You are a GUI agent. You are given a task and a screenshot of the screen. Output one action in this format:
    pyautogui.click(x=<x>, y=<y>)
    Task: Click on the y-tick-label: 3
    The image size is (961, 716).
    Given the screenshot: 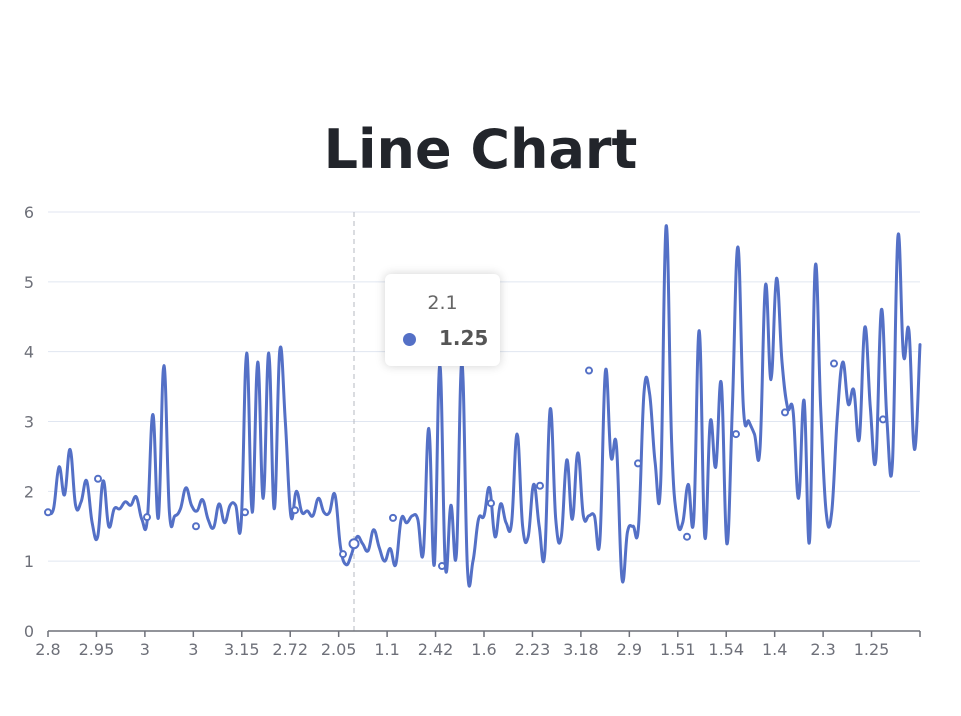 What is the action you would take?
    pyautogui.click(x=29, y=422)
    